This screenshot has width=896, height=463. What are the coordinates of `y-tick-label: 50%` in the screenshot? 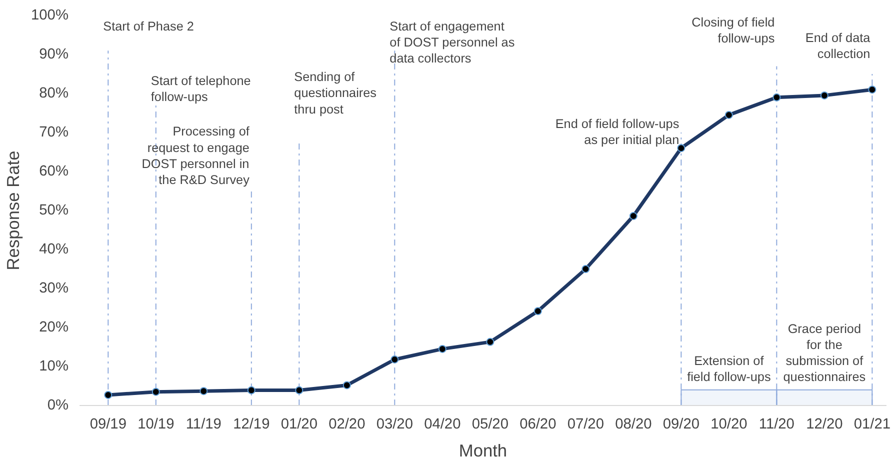 It's located at (54, 210).